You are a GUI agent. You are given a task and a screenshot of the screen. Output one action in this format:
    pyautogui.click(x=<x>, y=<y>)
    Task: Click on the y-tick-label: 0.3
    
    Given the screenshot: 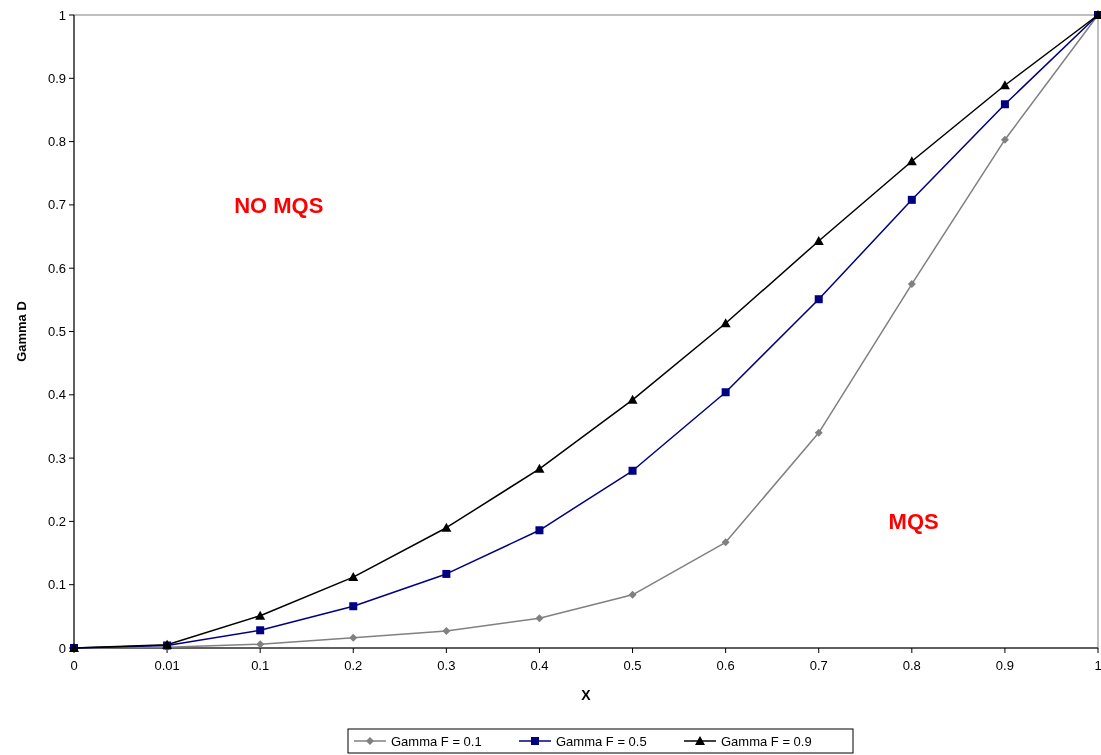 What is the action you would take?
    pyautogui.click(x=56, y=458)
    